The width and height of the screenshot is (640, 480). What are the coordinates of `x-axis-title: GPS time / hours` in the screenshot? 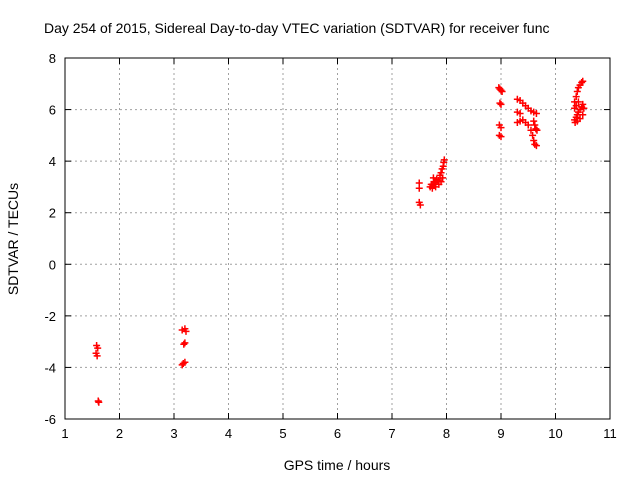 It's located at (337, 465).